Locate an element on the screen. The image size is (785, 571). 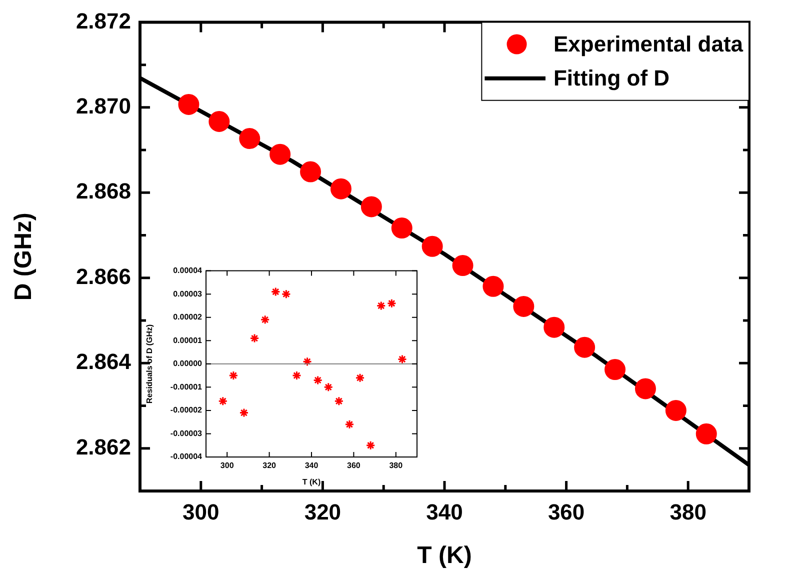
y-tick-label: 0.00004 is located at coordinates (188, 271).